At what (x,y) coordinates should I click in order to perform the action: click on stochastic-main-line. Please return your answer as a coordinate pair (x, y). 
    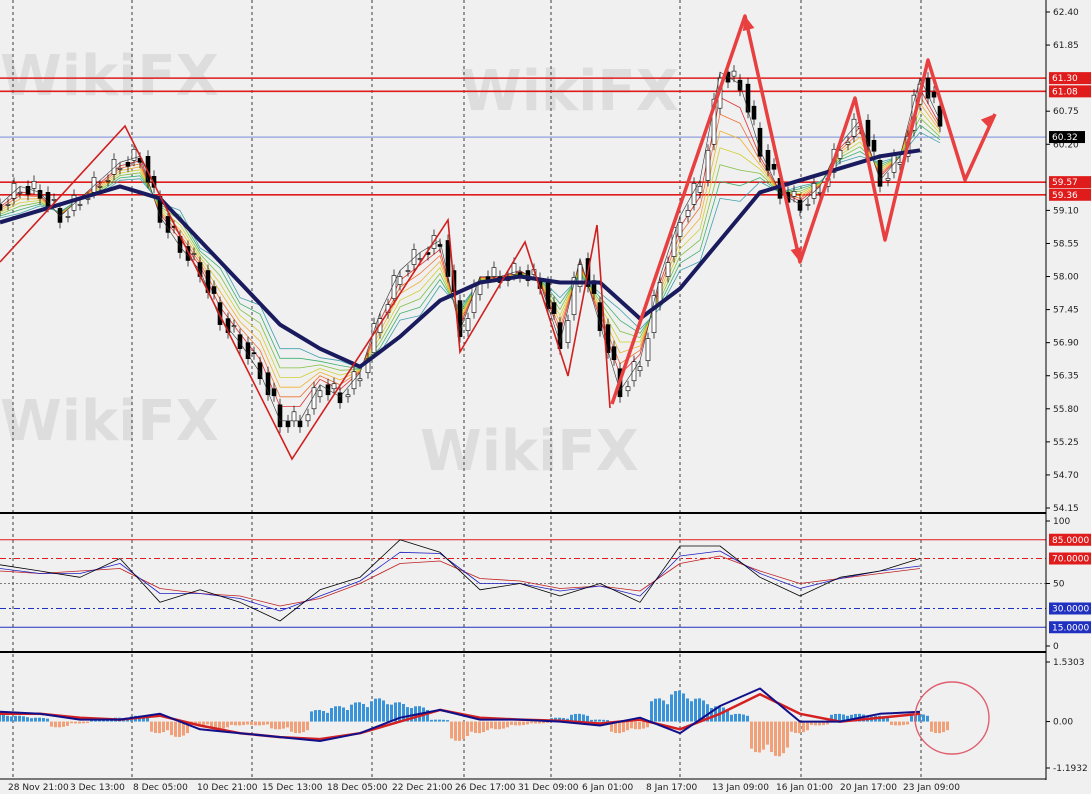
    Looking at the image, I should click on (460, 580).